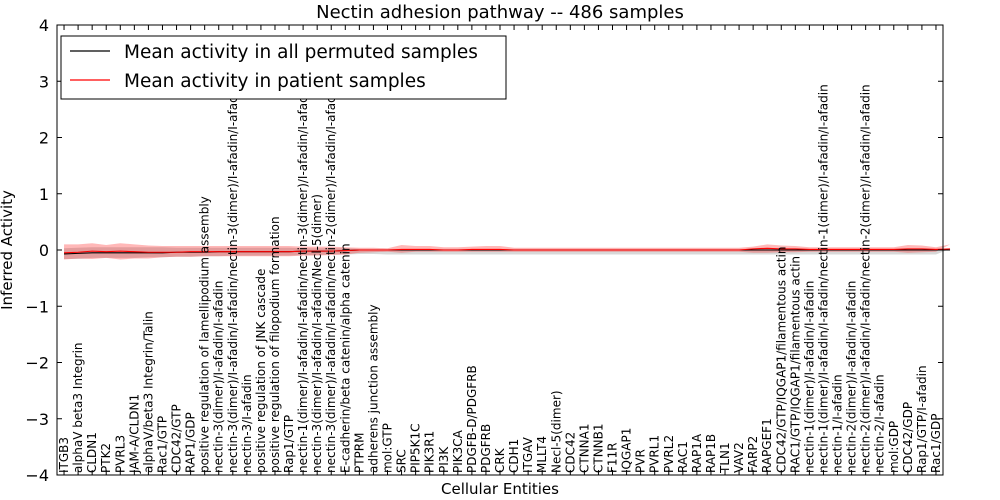 This screenshot has width=1000, height=500. I want to click on x-category-label: FARP2, so click(753, 454).